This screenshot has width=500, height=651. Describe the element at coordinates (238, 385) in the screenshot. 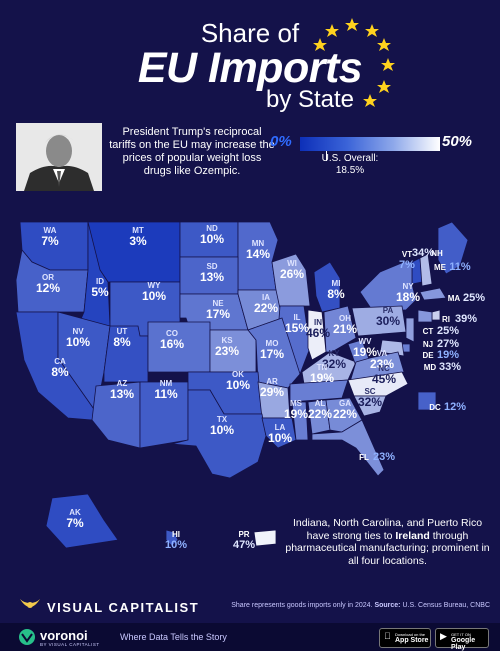

I see `state-value-ok: 10%` at that location.